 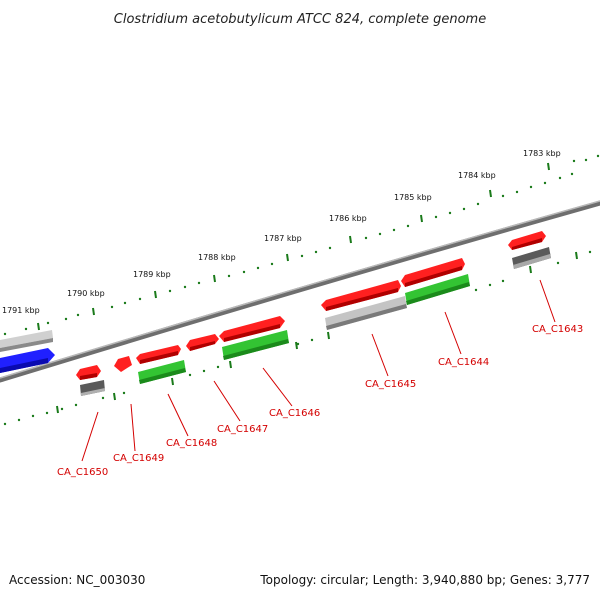 What do you see at coordinates (542, 153) in the screenshot?
I see `scale-label: 1783 kbp` at bounding box center [542, 153].